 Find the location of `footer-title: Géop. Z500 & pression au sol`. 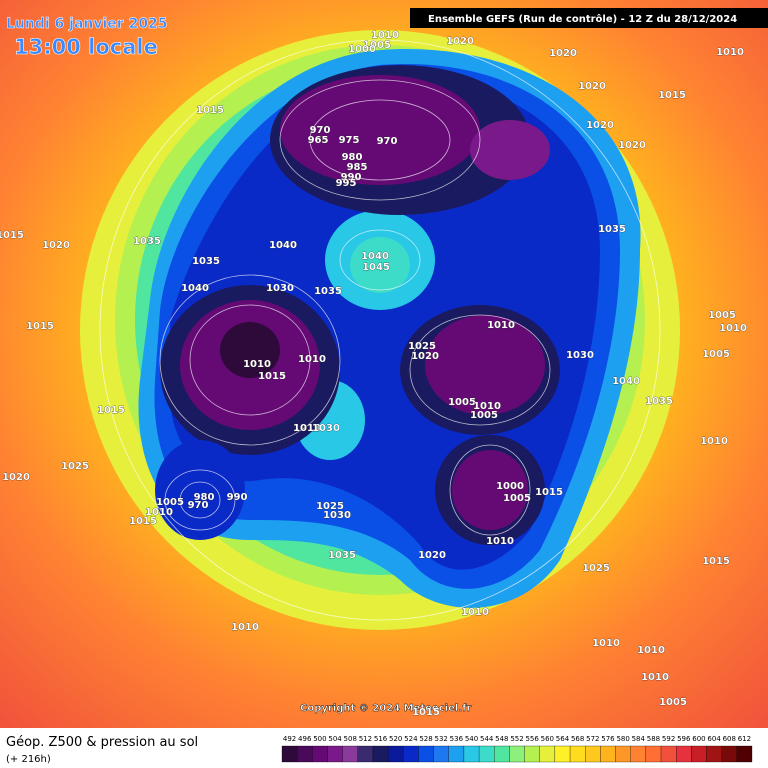

footer-title: Géop. Z500 & pression au sol is located at coordinates (102, 742).